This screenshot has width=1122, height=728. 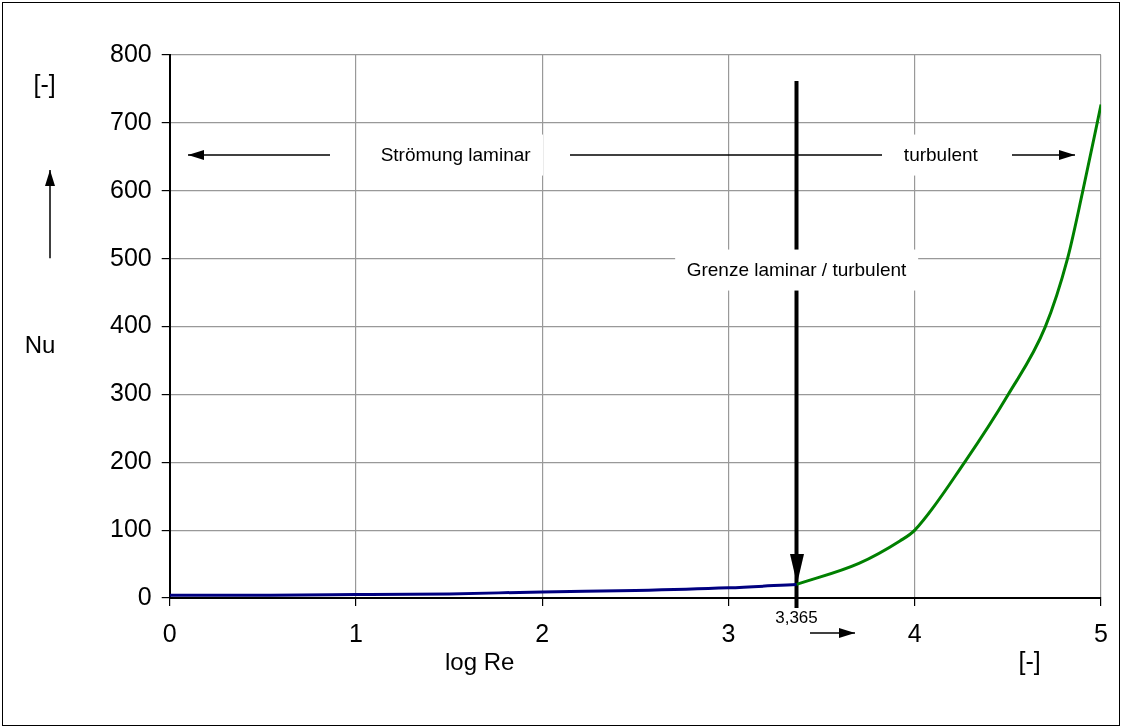 What do you see at coordinates (144, 595) in the screenshot?
I see `y-tick-label: 0` at bounding box center [144, 595].